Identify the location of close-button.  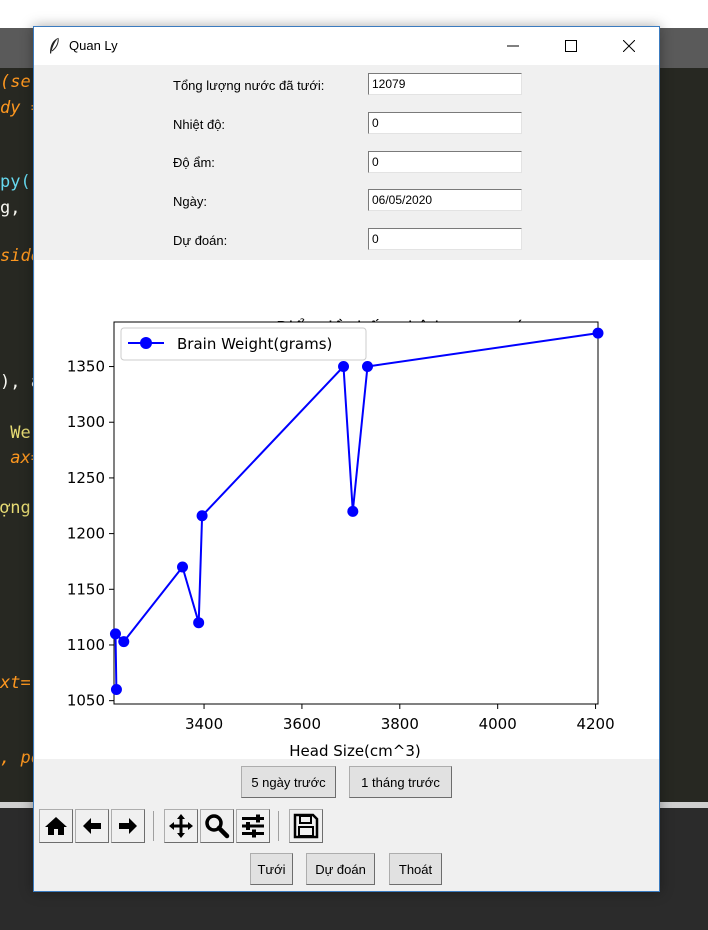
(629, 46).